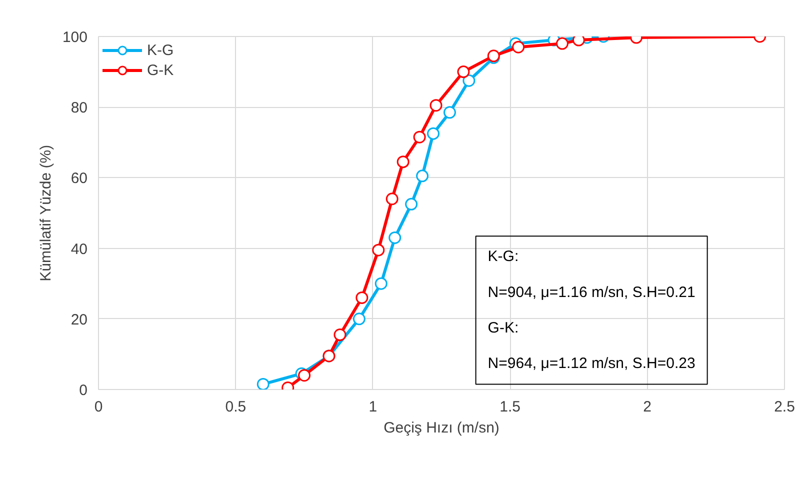  I want to click on x-tick-label: 1.5, so click(510, 407).